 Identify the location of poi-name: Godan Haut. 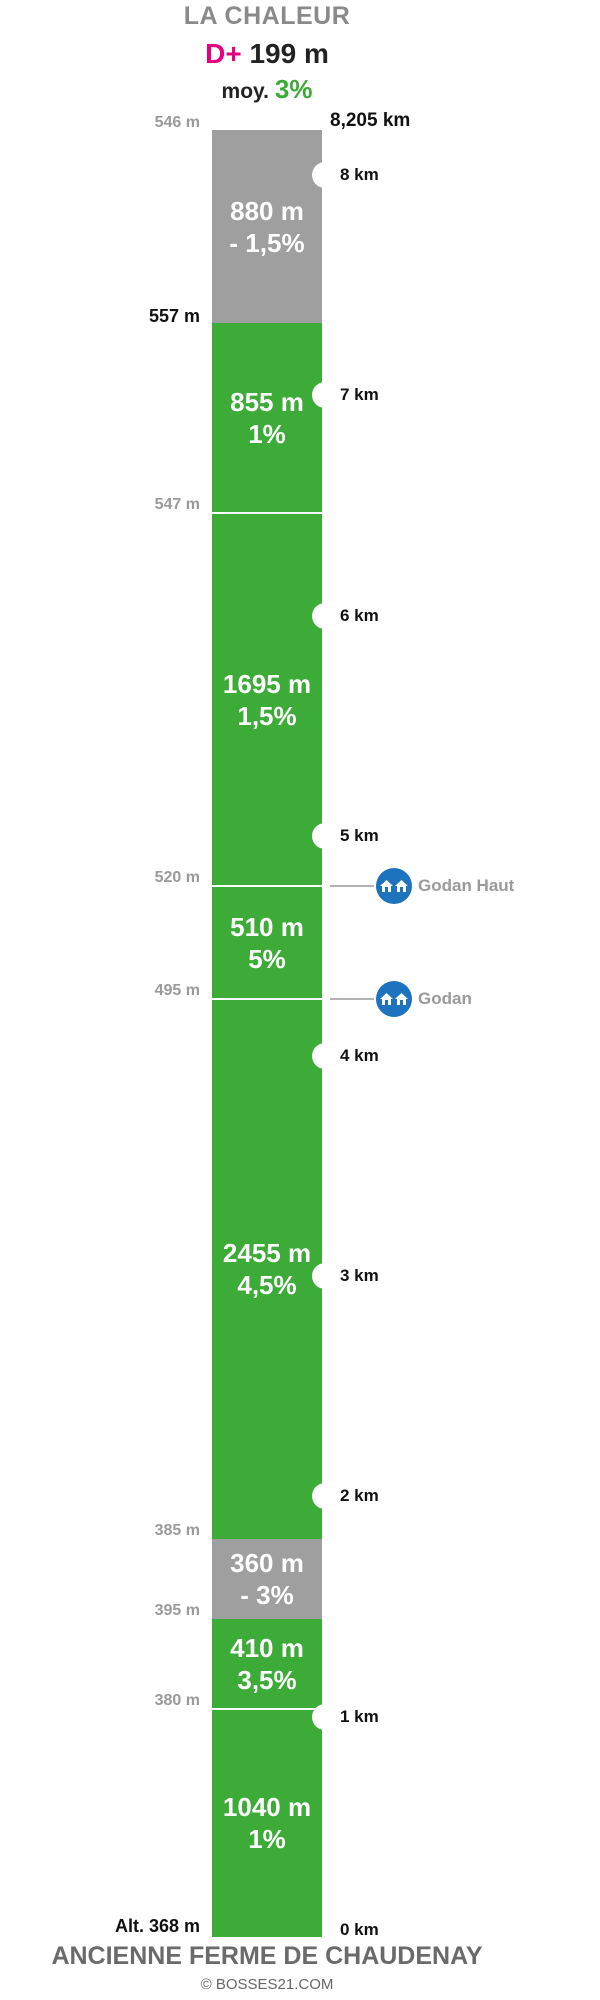
(466, 885).